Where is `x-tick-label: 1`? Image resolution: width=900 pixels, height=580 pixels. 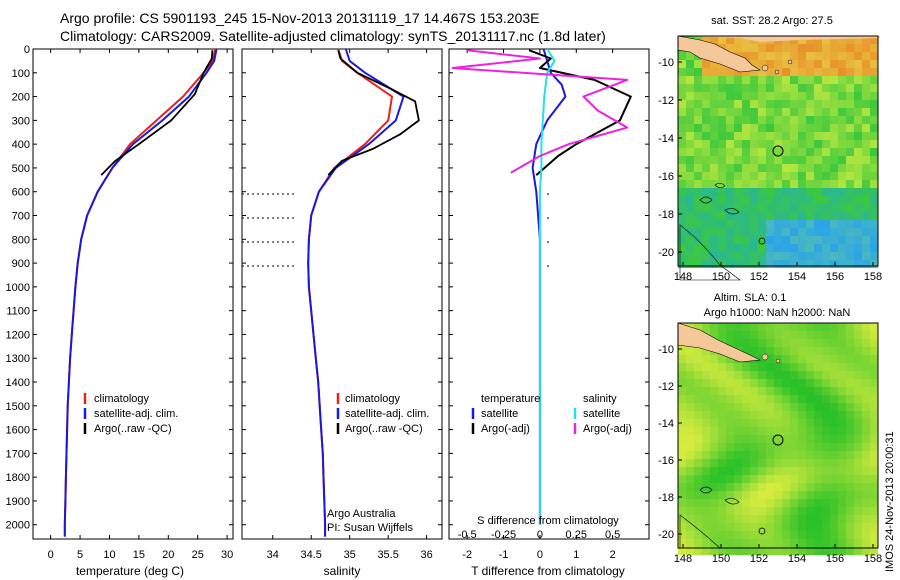 x-tick-label: 1 is located at coordinates (576, 555).